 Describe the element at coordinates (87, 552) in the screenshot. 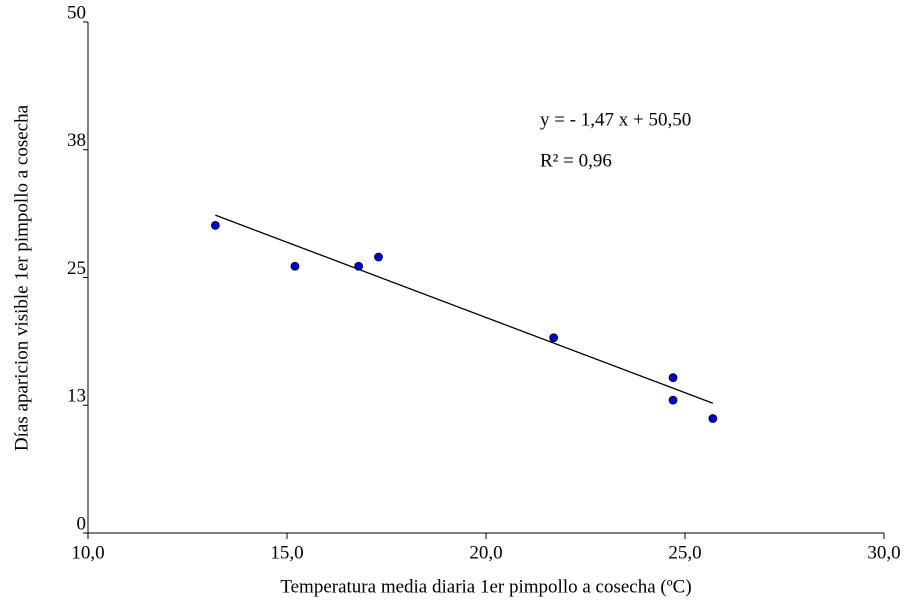

I see `x-tick-label: 10,0` at that location.